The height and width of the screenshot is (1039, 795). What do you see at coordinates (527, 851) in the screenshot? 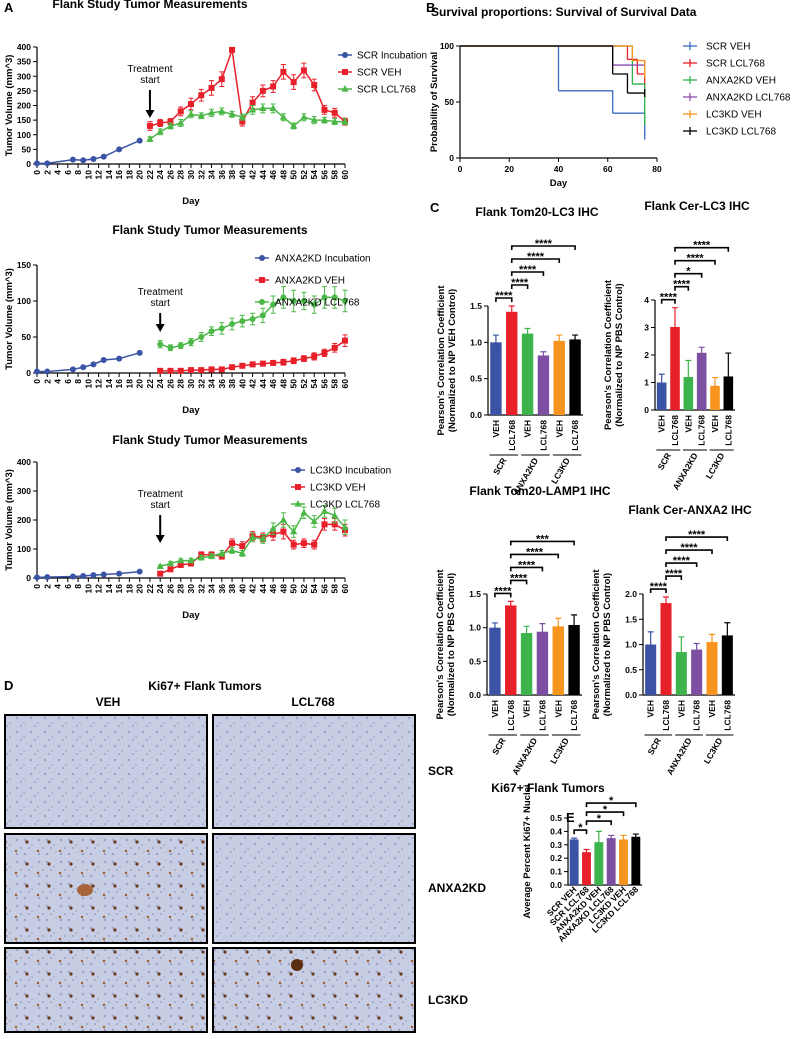
I see `y-axis-label: Average Percent Ki67+ Nuclei` at bounding box center [527, 851].